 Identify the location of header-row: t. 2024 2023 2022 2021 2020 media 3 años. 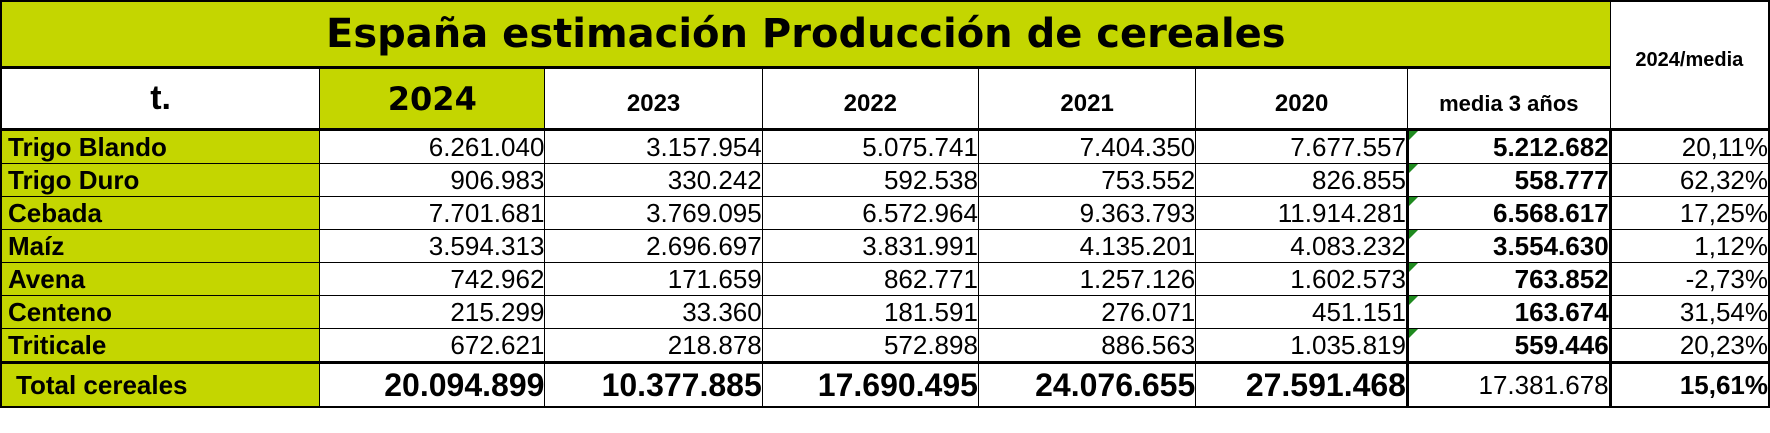
(884, 99).